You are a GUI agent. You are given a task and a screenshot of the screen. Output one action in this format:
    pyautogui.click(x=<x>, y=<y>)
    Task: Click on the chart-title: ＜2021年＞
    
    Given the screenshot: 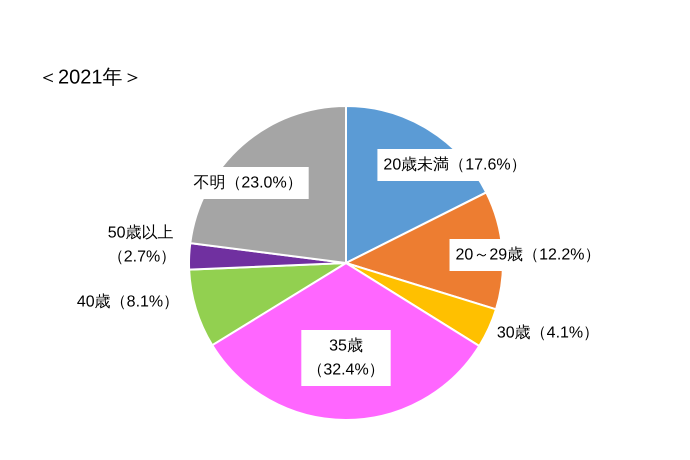 What is the action you would take?
    pyautogui.click(x=90, y=77)
    